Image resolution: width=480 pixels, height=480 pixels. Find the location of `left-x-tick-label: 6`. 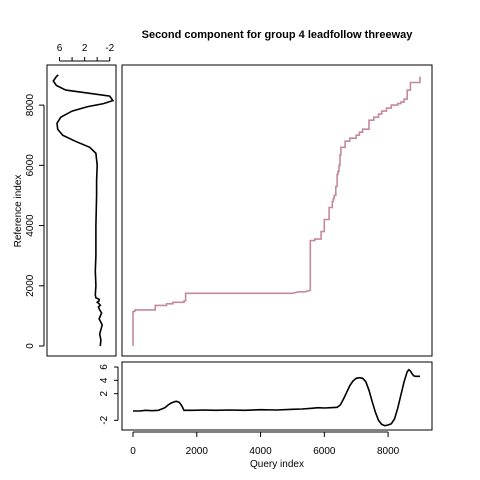

left-x-tick-label: 6 is located at coordinates (60, 48).